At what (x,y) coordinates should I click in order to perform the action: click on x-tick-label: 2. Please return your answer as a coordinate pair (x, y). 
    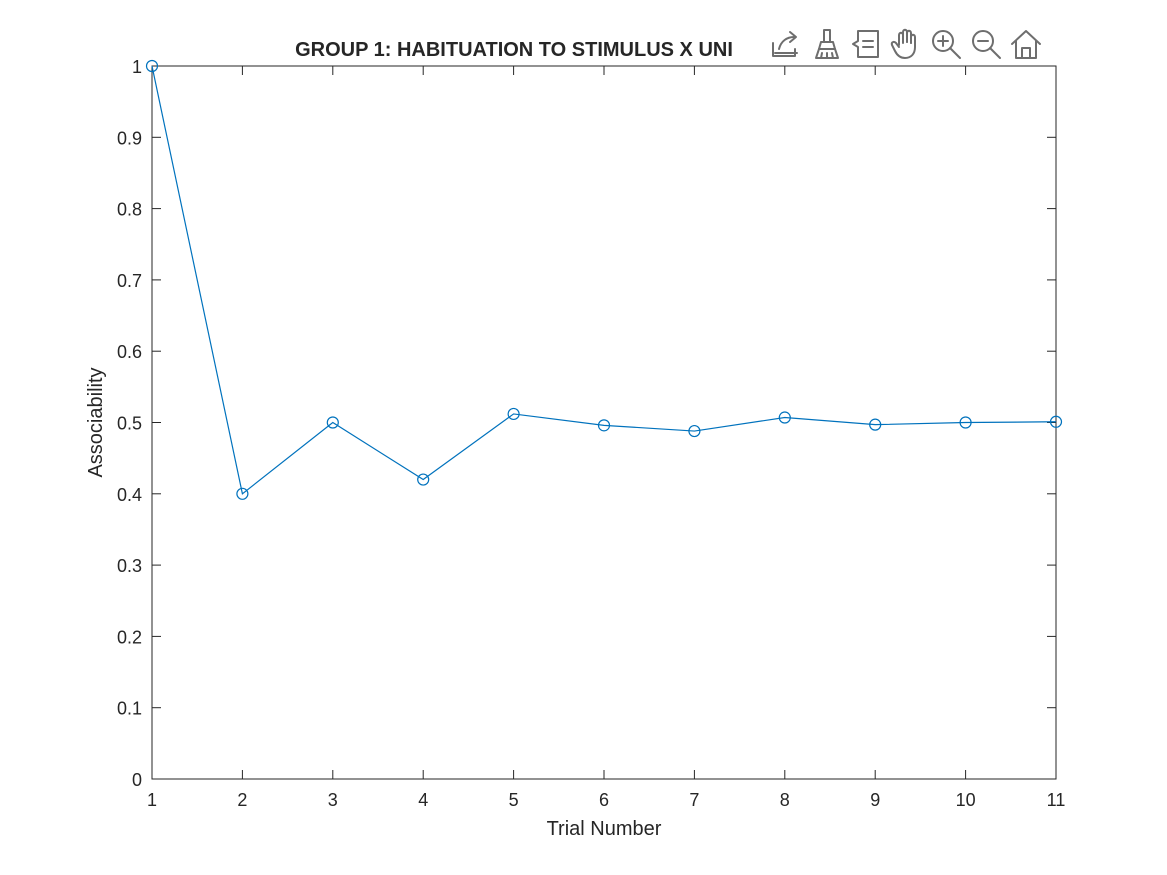
    Looking at the image, I should click on (242, 800).